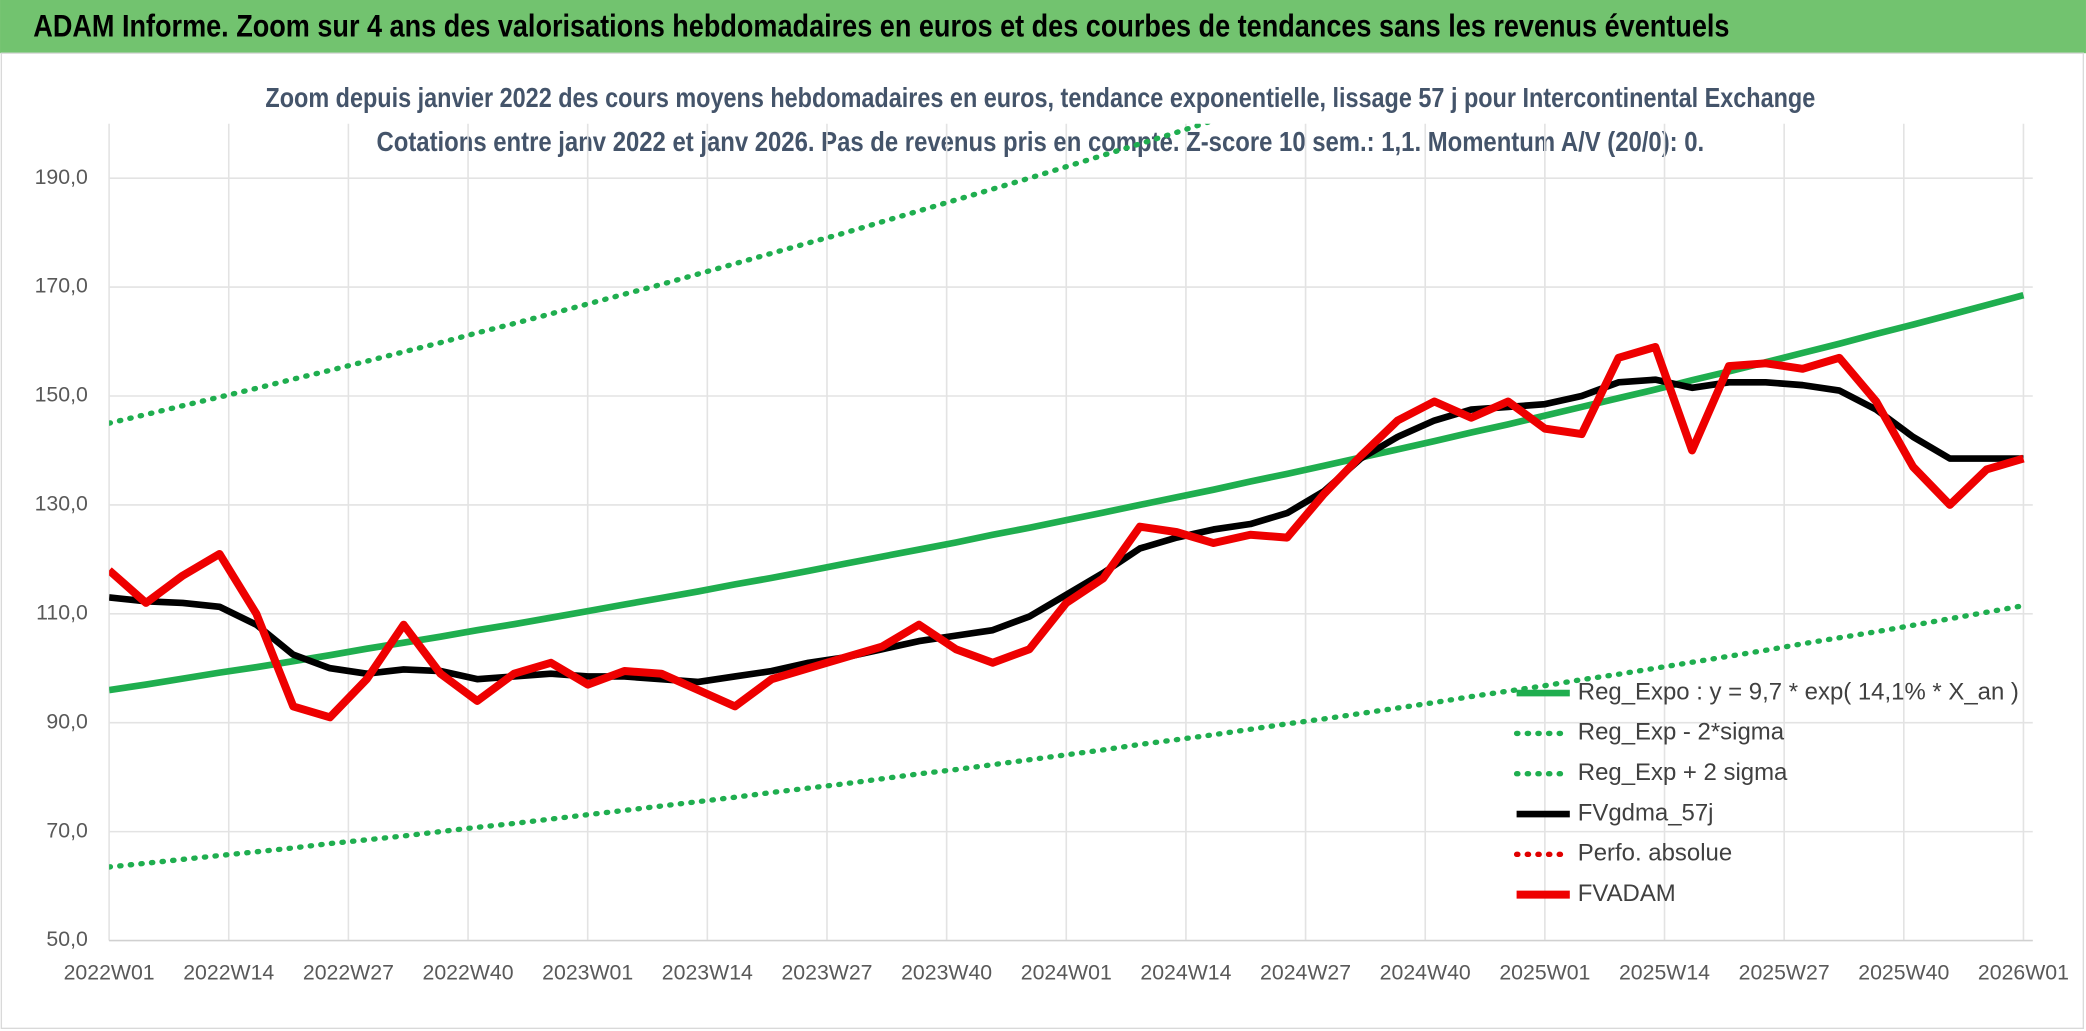  I want to click on legend-label: FVADAM, so click(1627, 893).